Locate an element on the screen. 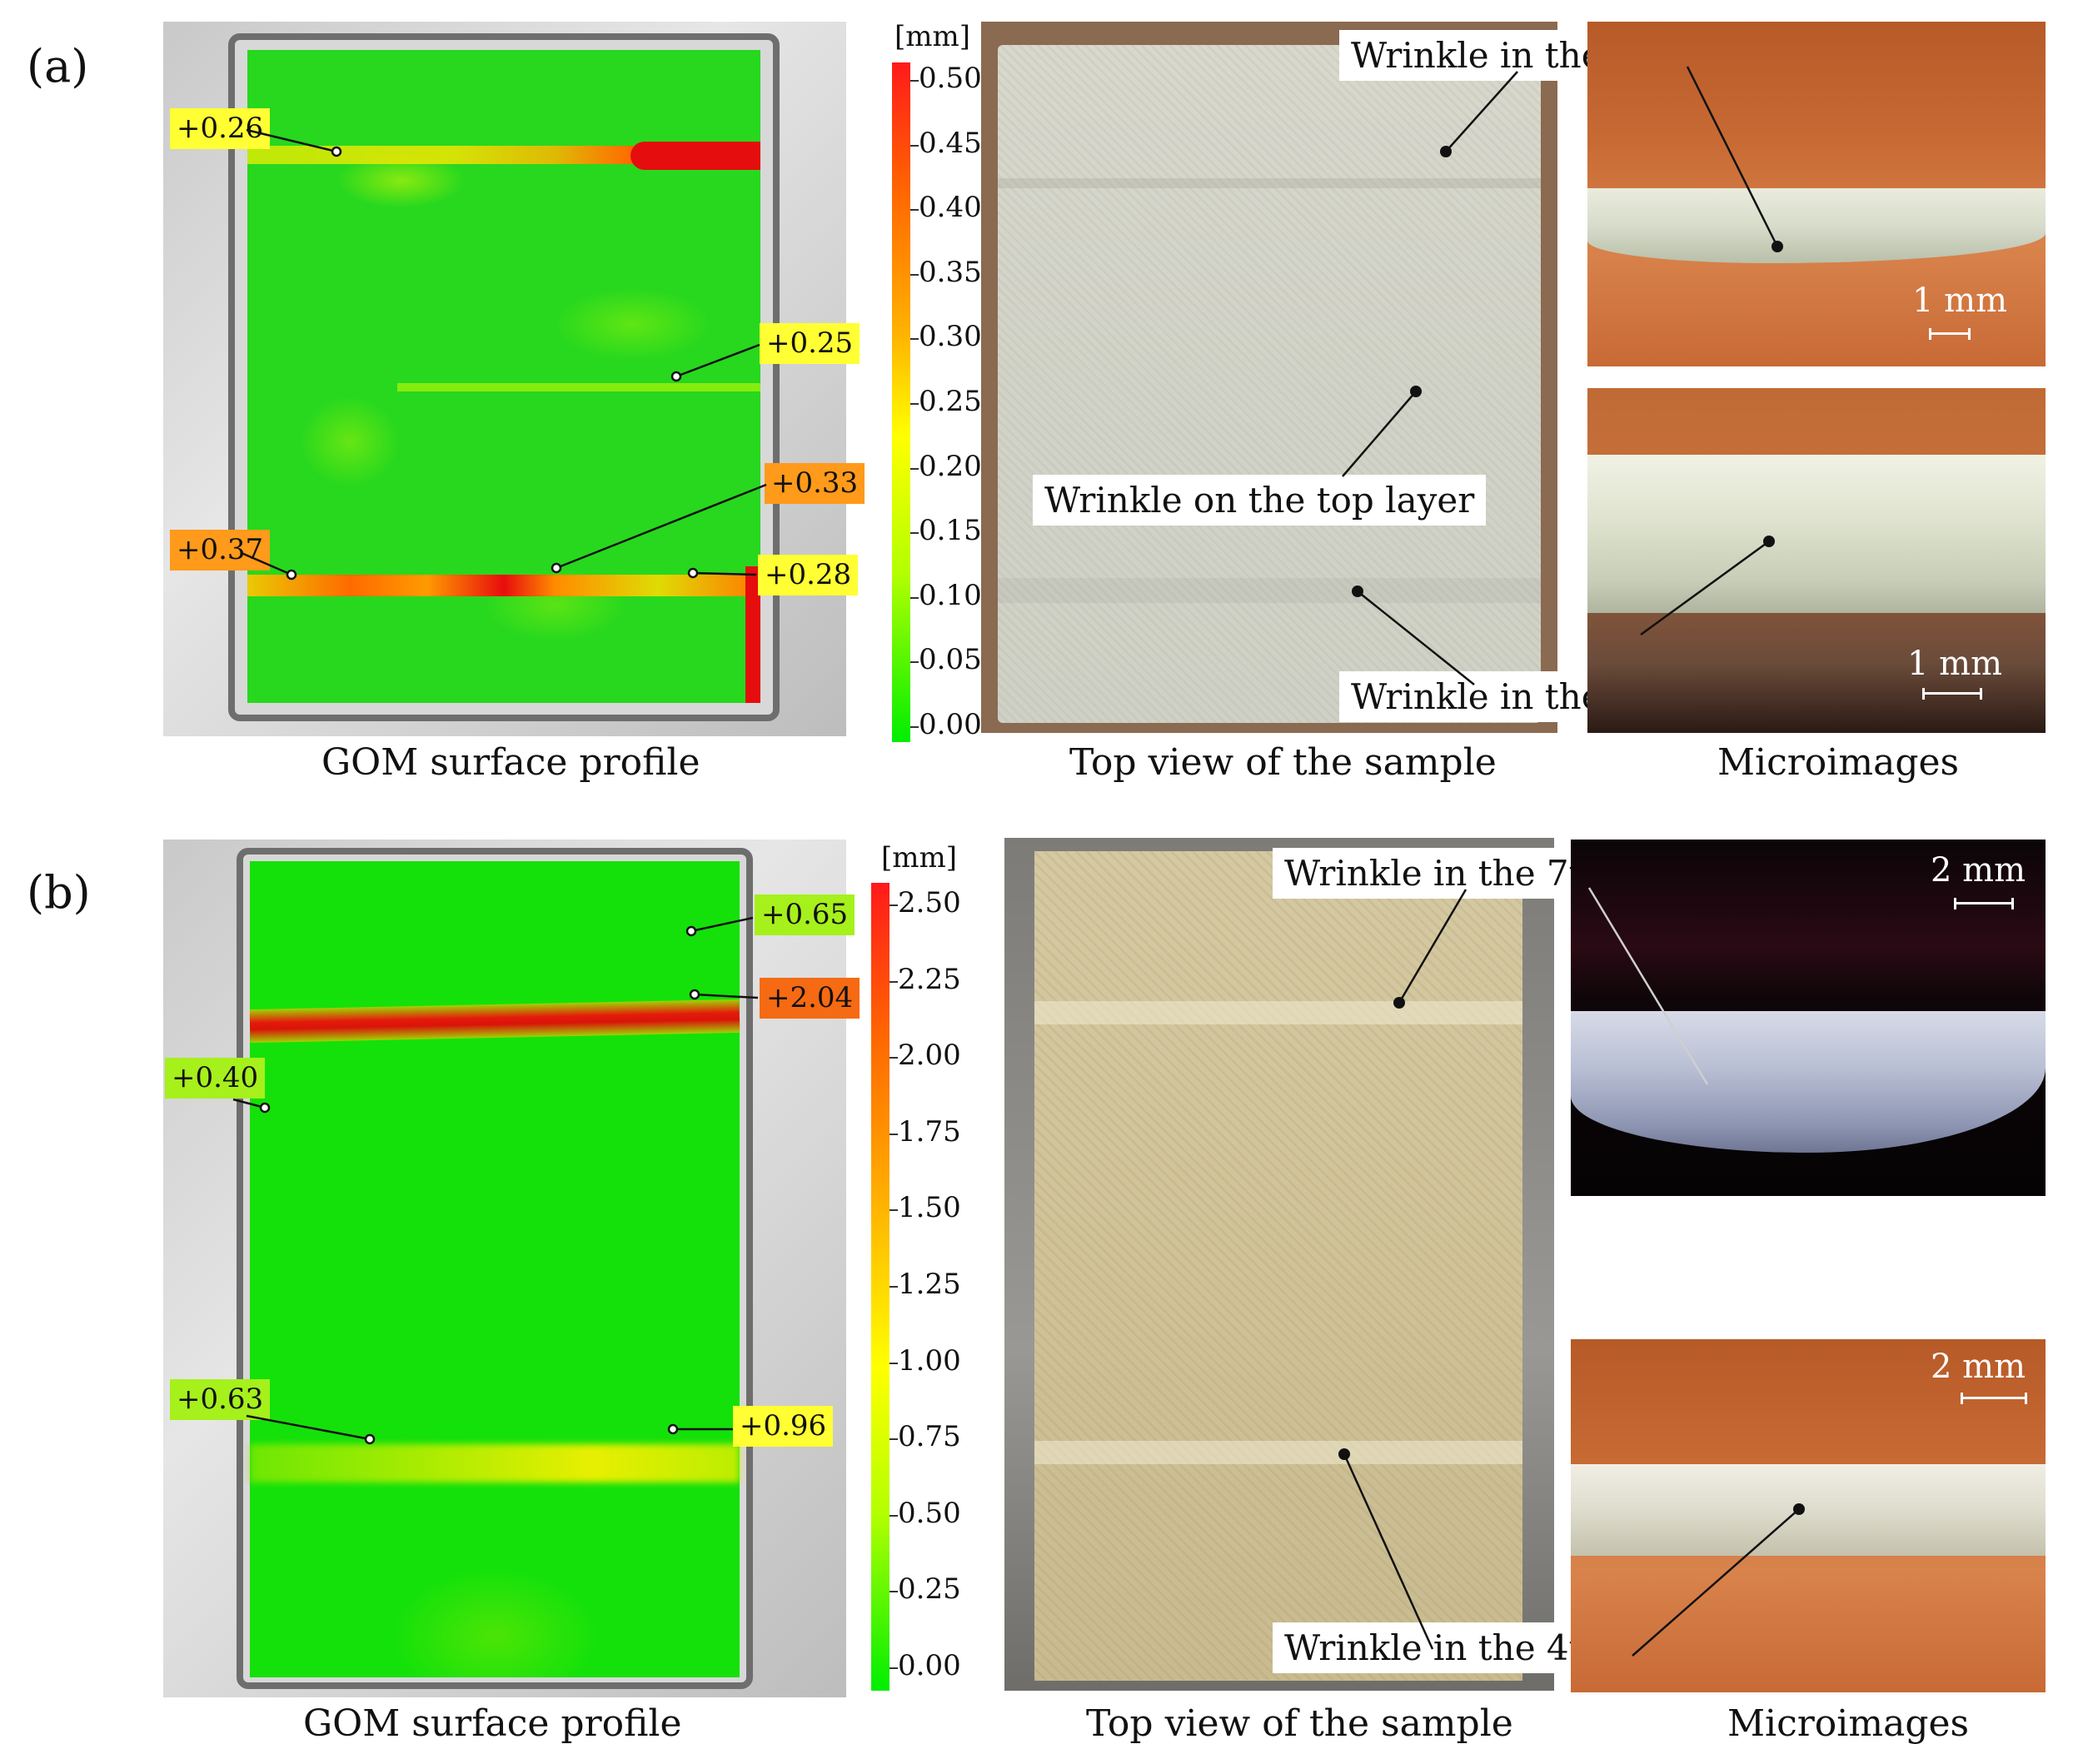  colorbar-tick-label: 0.40 is located at coordinates (950, 208).